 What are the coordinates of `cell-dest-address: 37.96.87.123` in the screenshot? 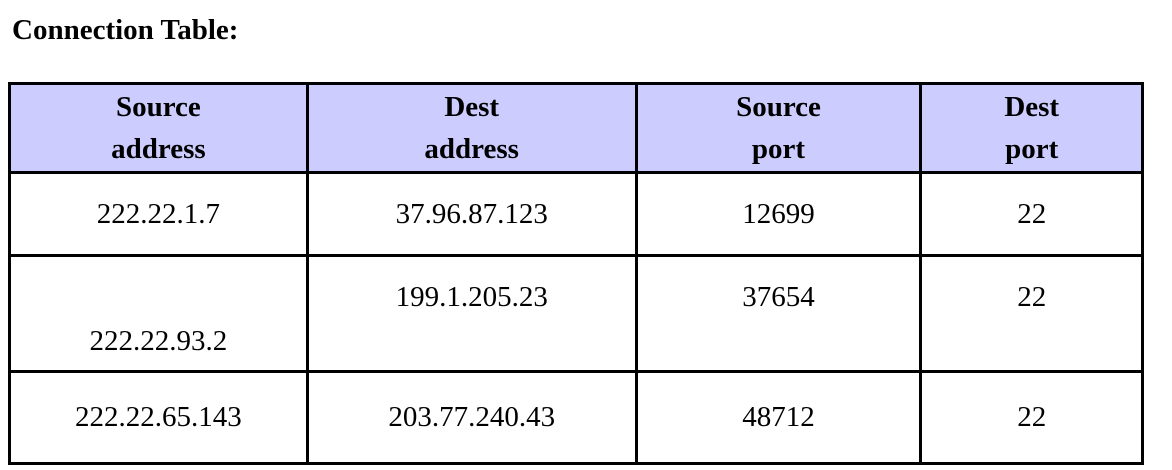 It's located at (471, 214).